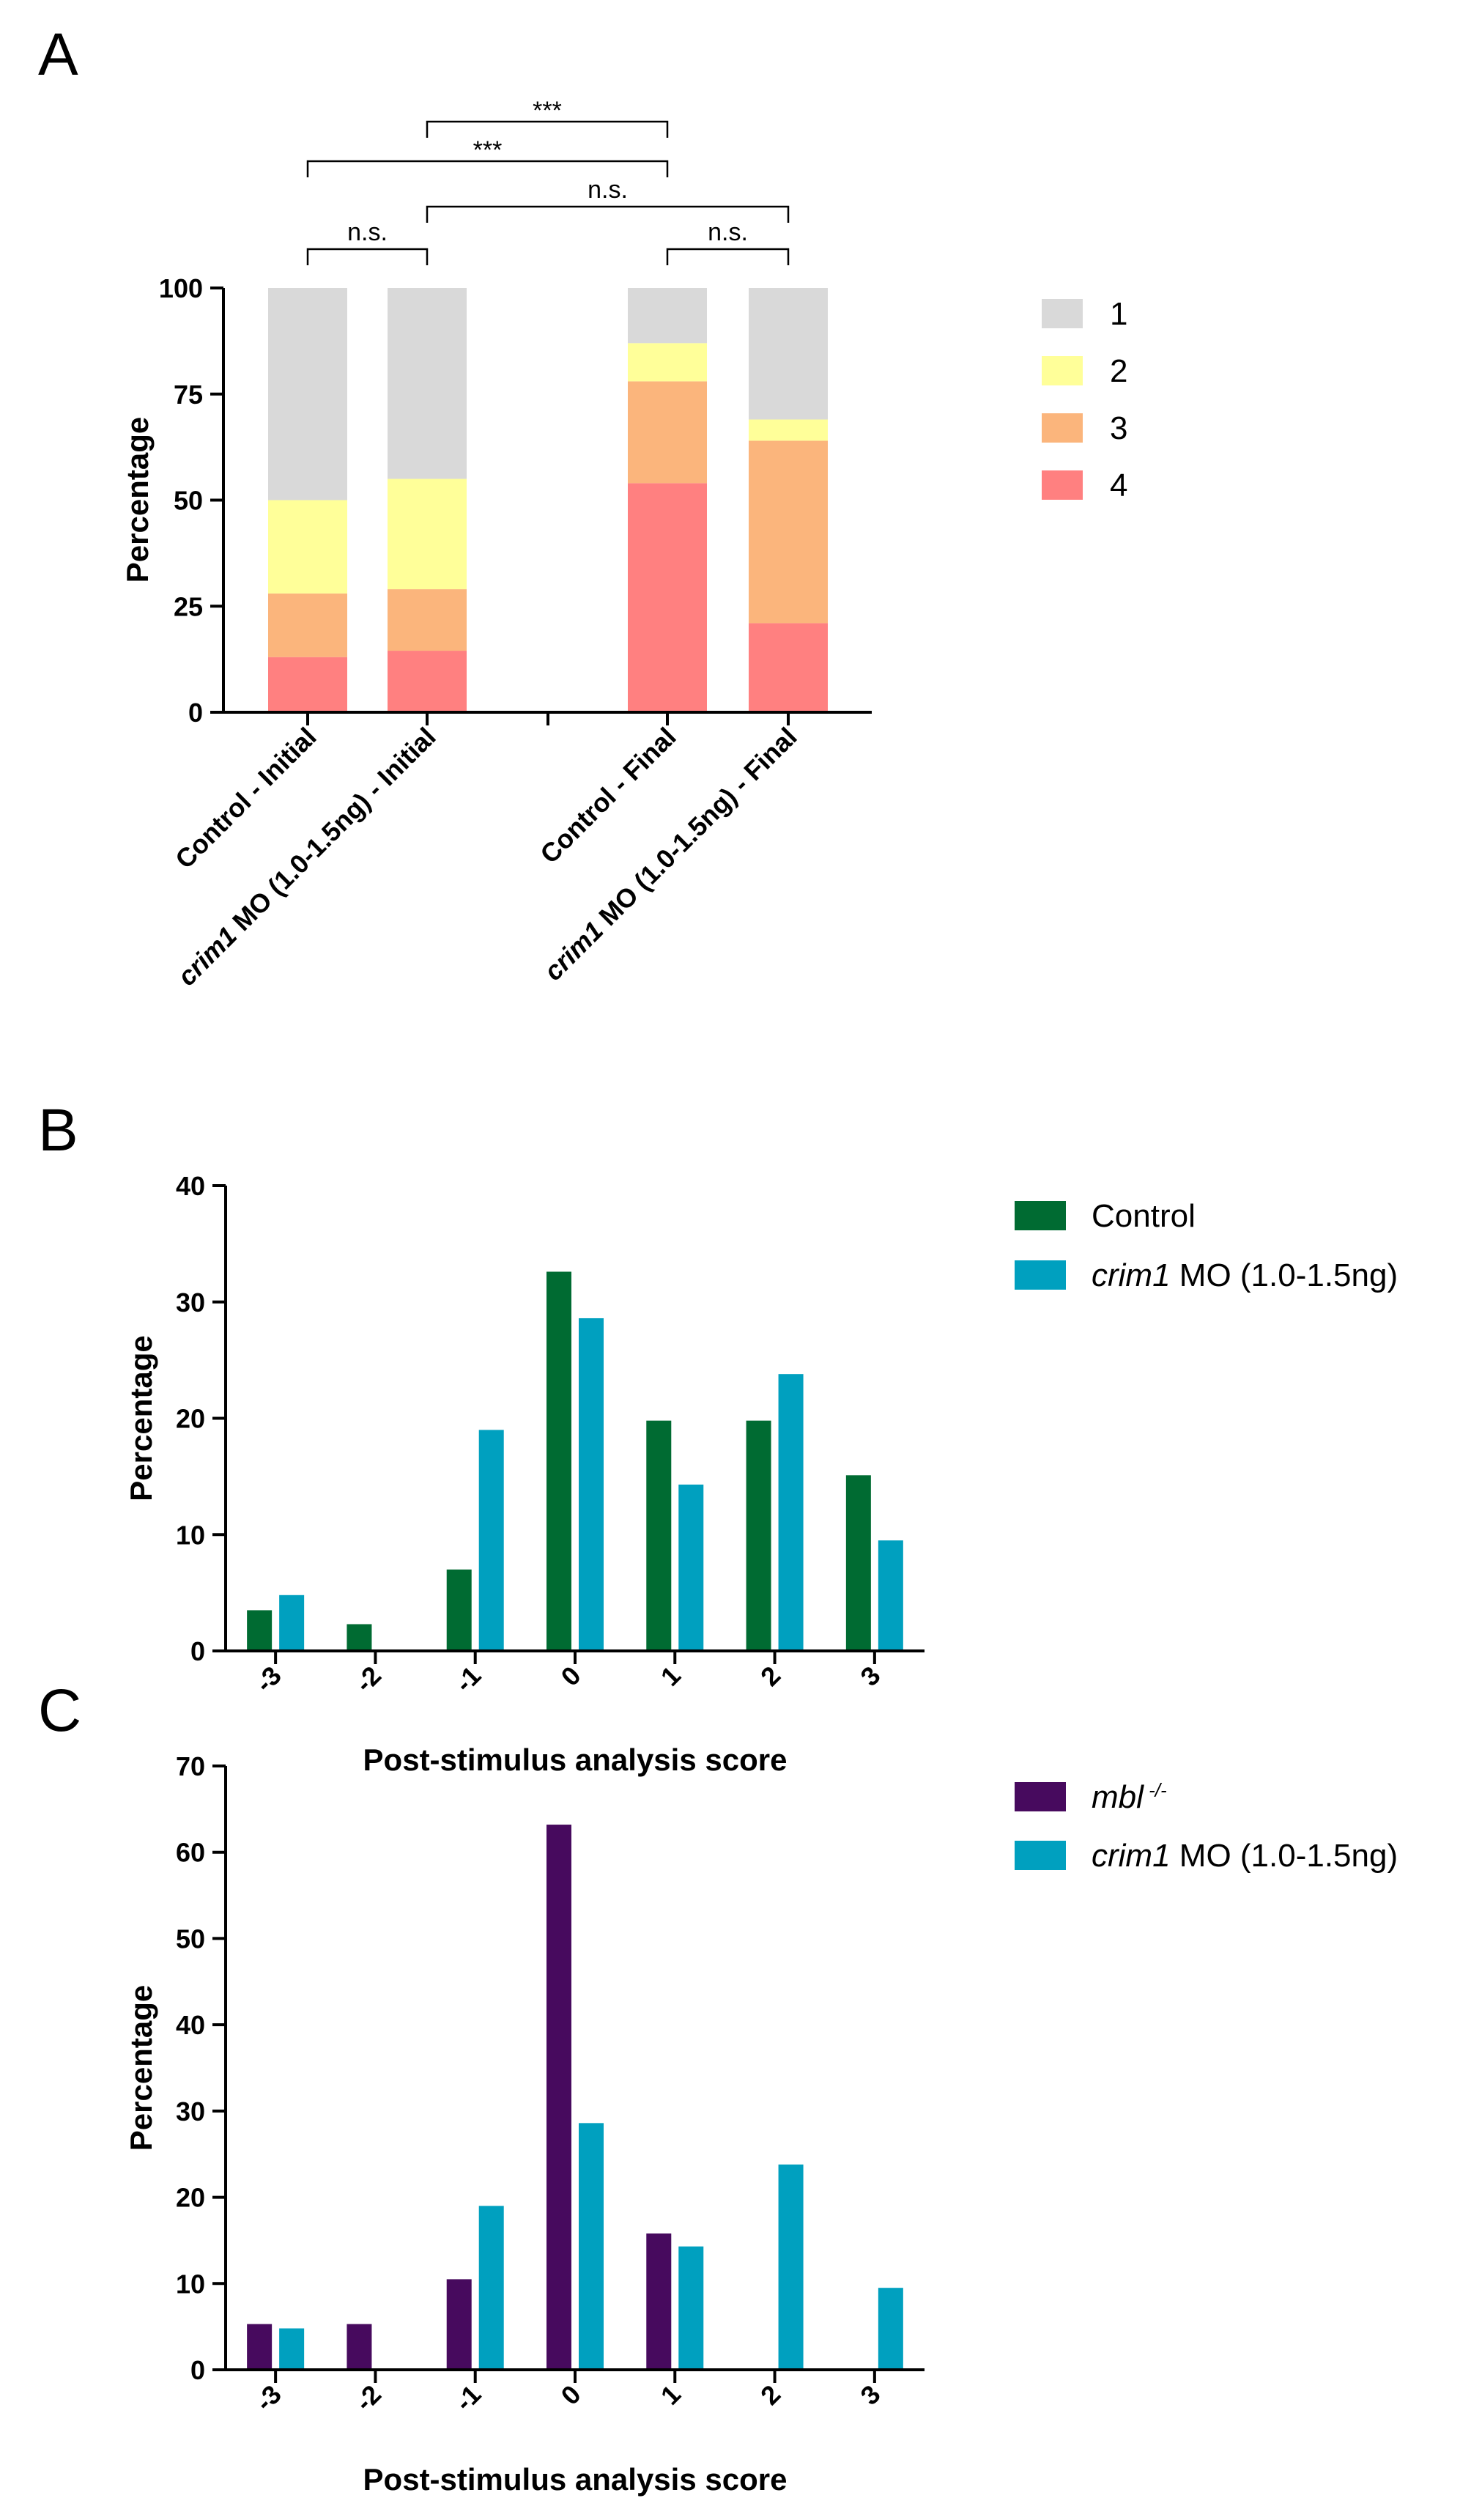 The image size is (1471, 2520). What do you see at coordinates (1118, 428) in the screenshot?
I see `legend-label: 3` at bounding box center [1118, 428].